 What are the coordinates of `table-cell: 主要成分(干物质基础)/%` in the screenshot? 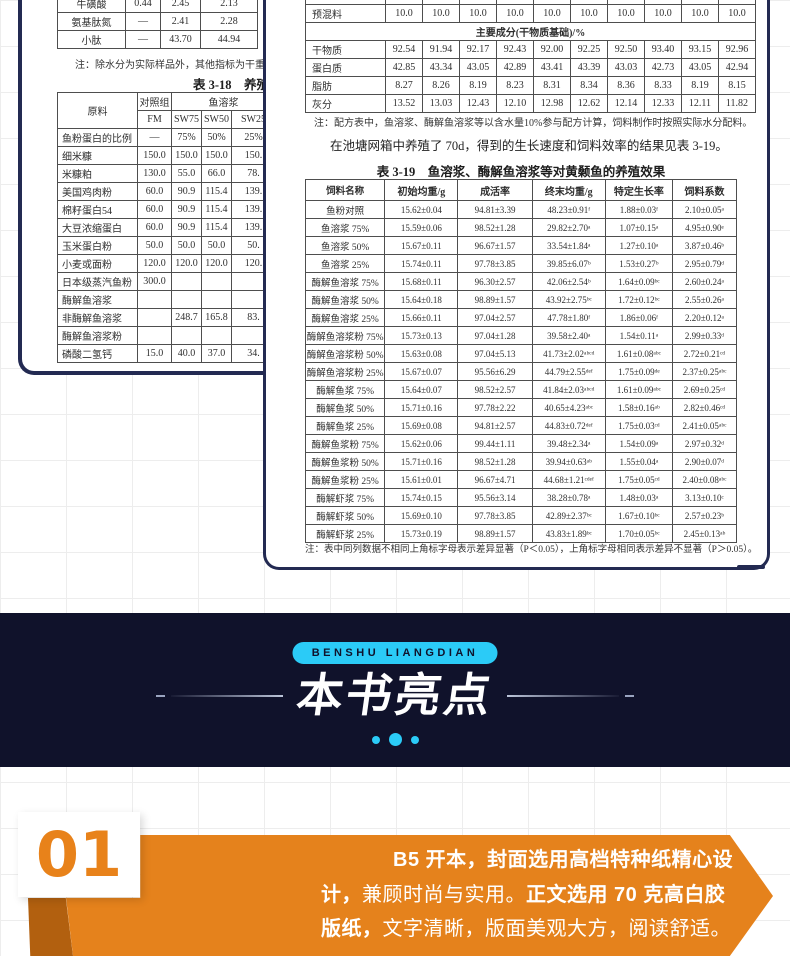 It's located at (530, 31).